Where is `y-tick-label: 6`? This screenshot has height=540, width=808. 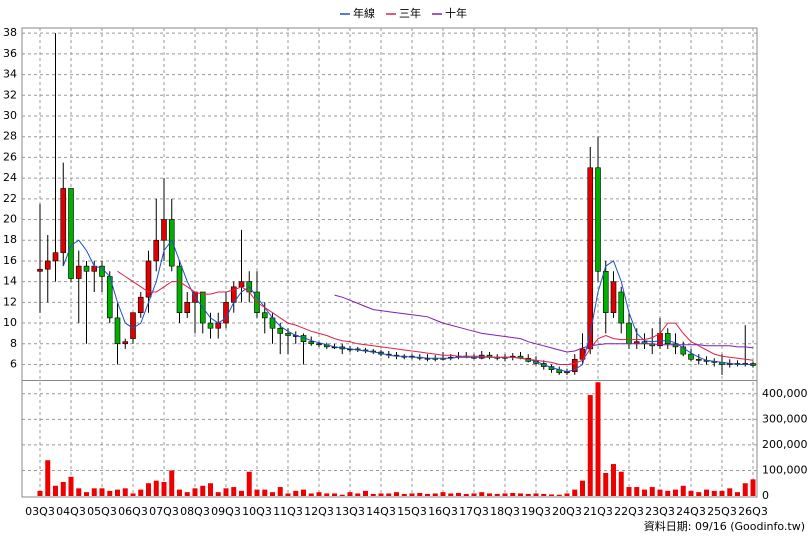
y-tick-label: 6 is located at coordinates (13, 363).